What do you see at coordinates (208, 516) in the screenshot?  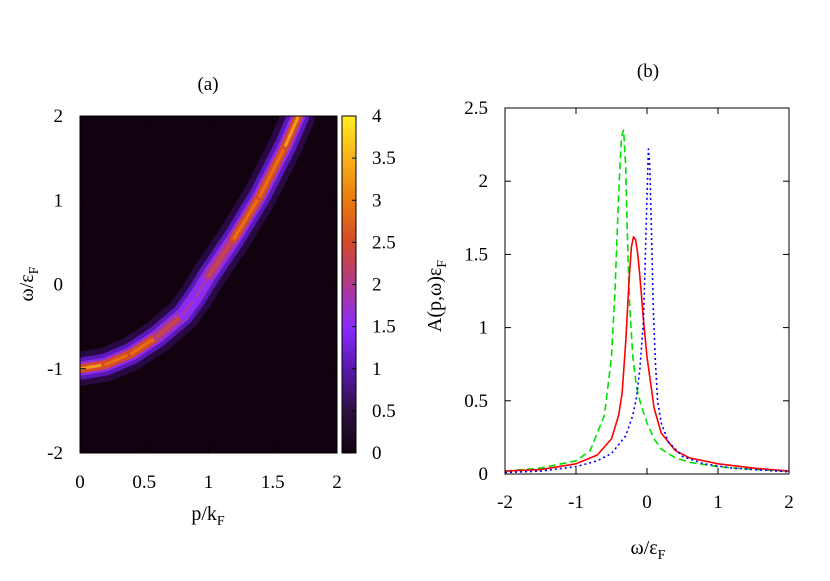 I see `panel-a-x-label: p/kF` at bounding box center [208, 516].